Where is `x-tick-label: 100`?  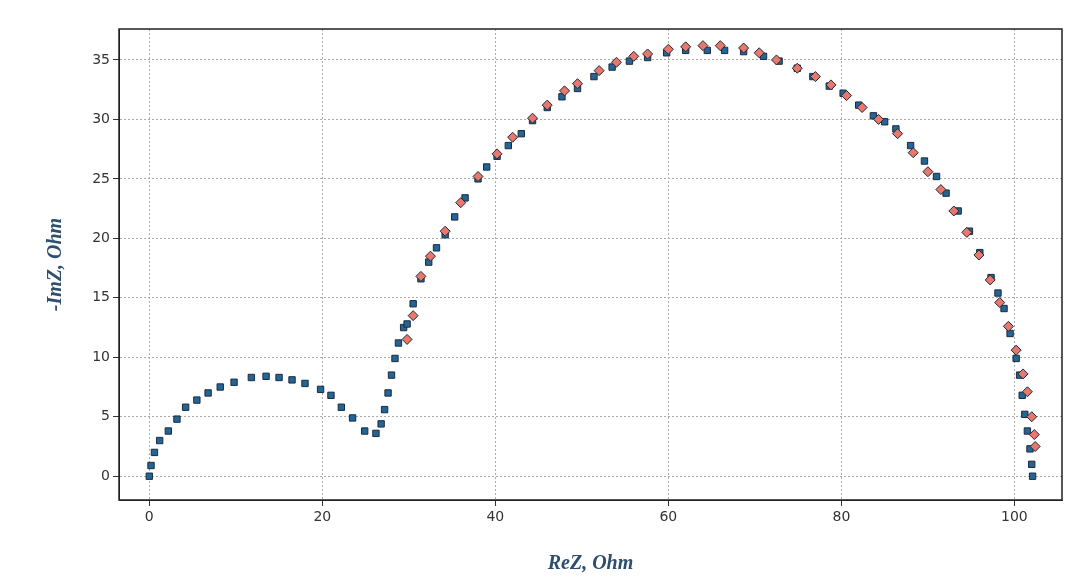
x-tick-label: 100 is located at coordinates (1014, 516).